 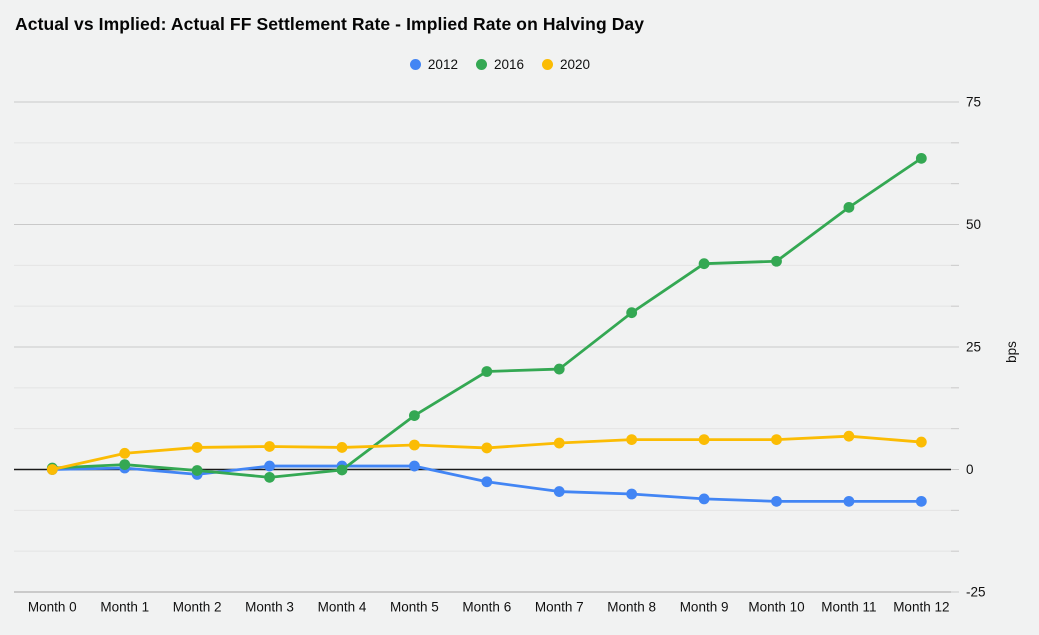 I want to click on x-tick-label: Month 9, so click(x=704, y=607).